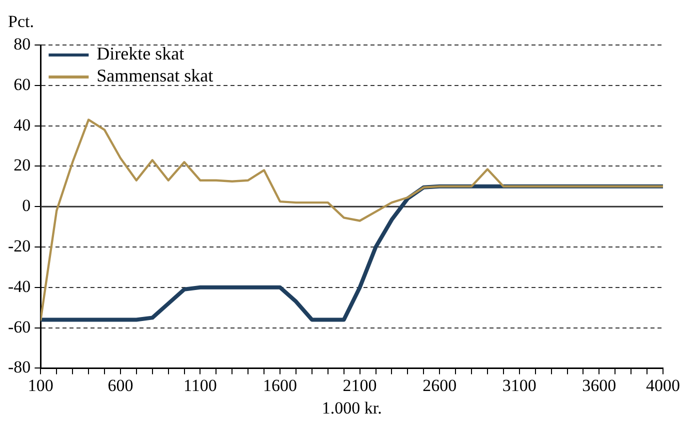 Image resolution: width=685 pixels, height=425 pixels. What do you see at coordinates (599, 385) in the screenshot?
I see `x-tick-label: 3600` at bounding box center [599, 385].